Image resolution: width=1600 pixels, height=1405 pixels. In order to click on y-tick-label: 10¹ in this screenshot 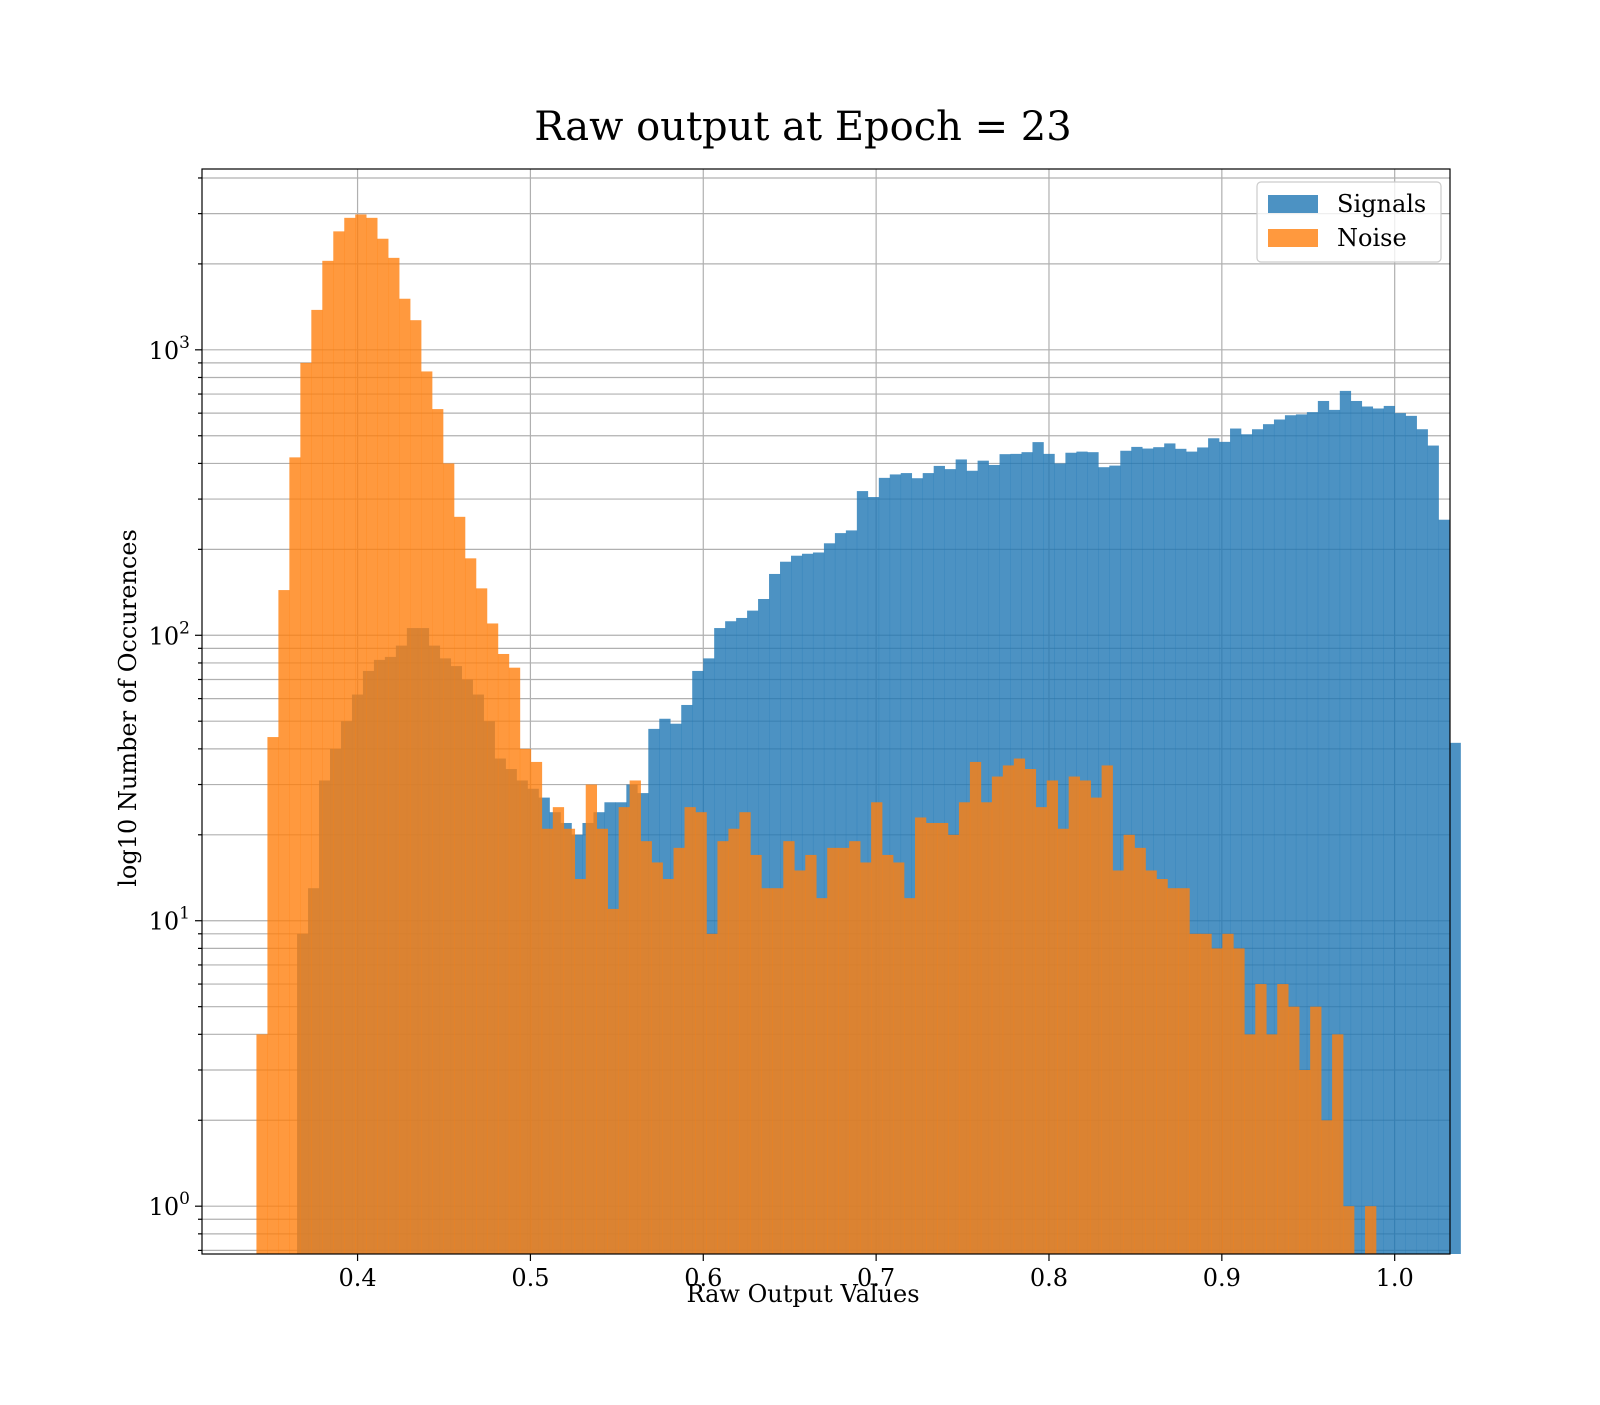, I will do `click(169, 920)`.